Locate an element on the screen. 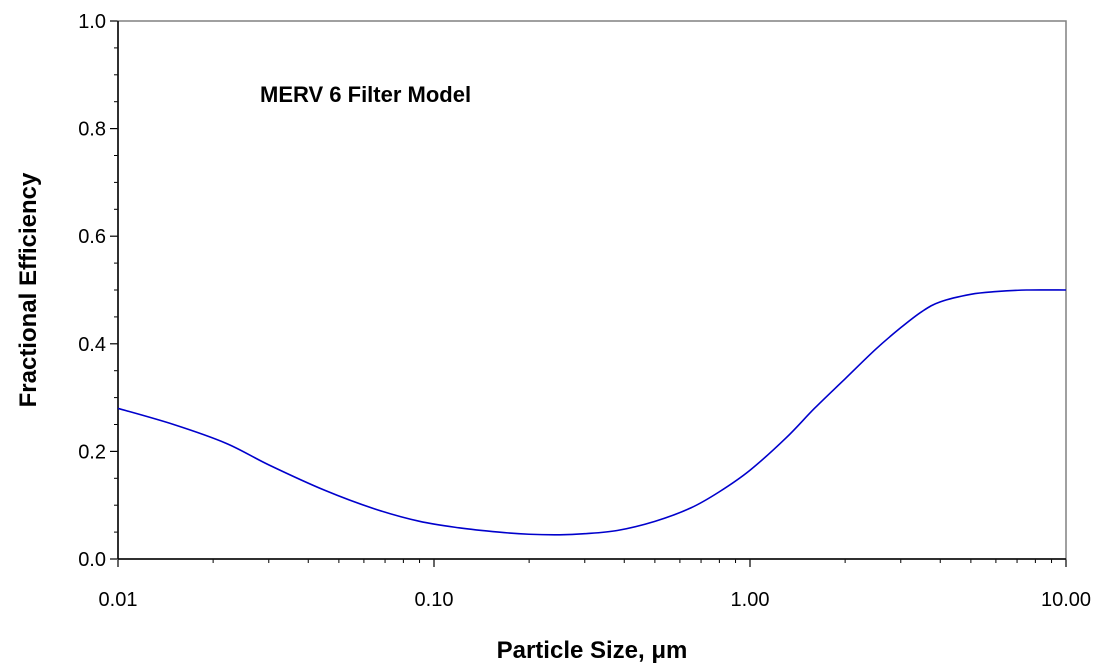  y-tick-label: 0.6 is located at coordinates (92, 237).